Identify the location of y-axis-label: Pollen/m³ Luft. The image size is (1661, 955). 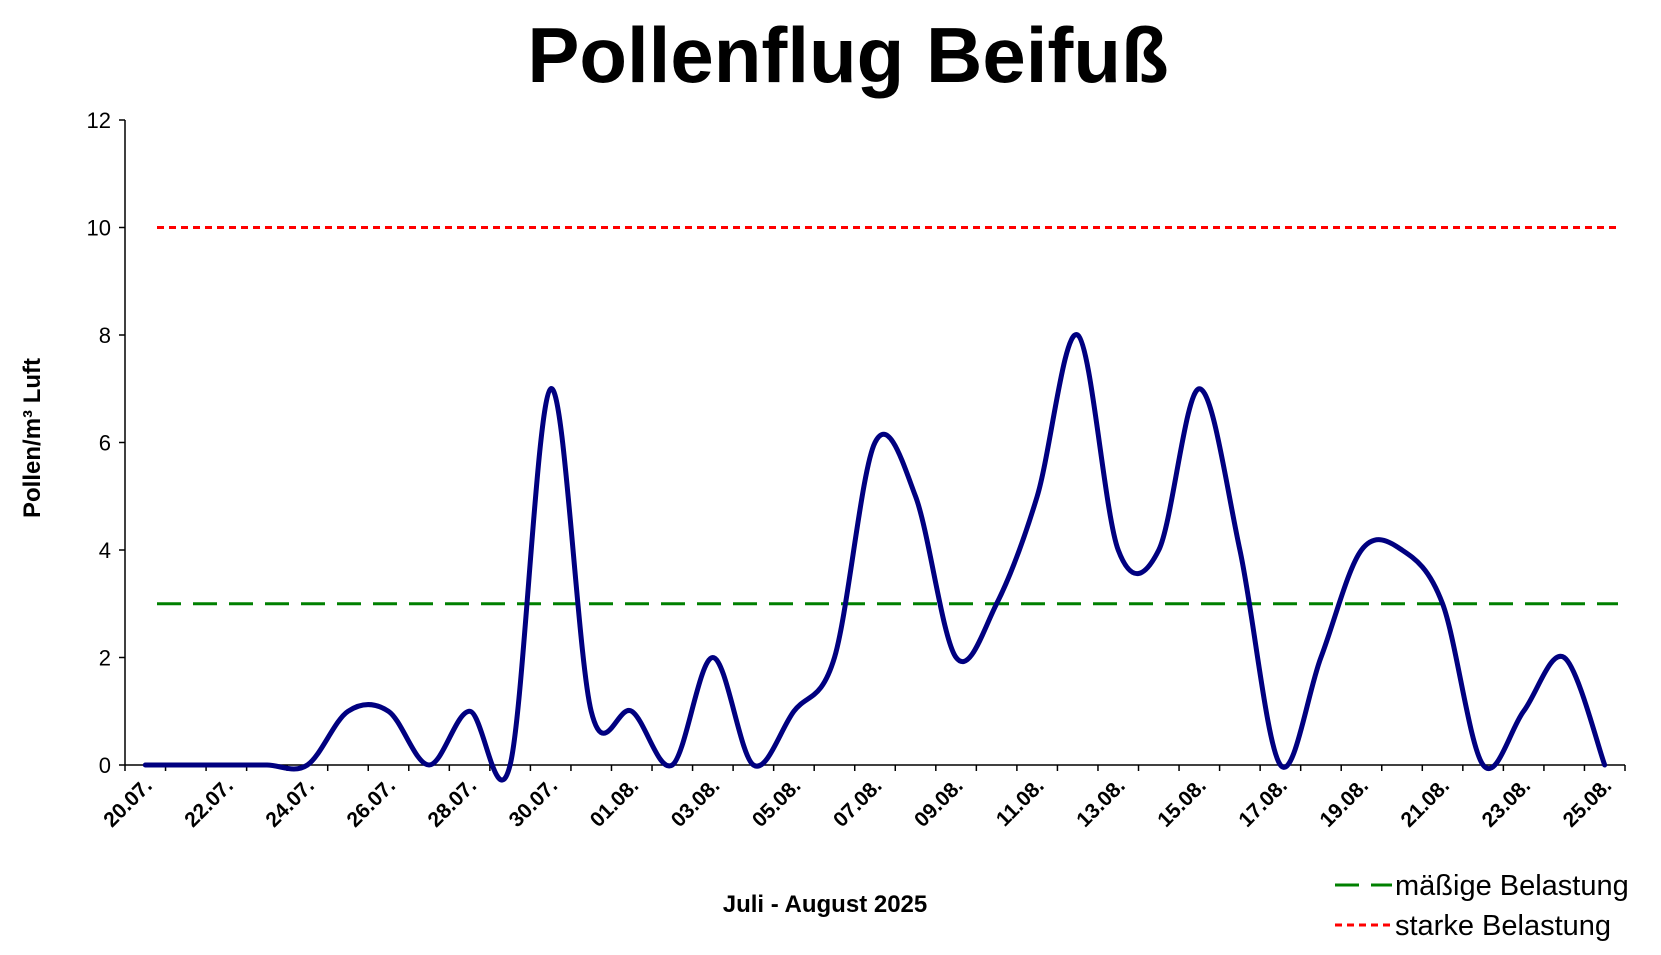
(32, 438).